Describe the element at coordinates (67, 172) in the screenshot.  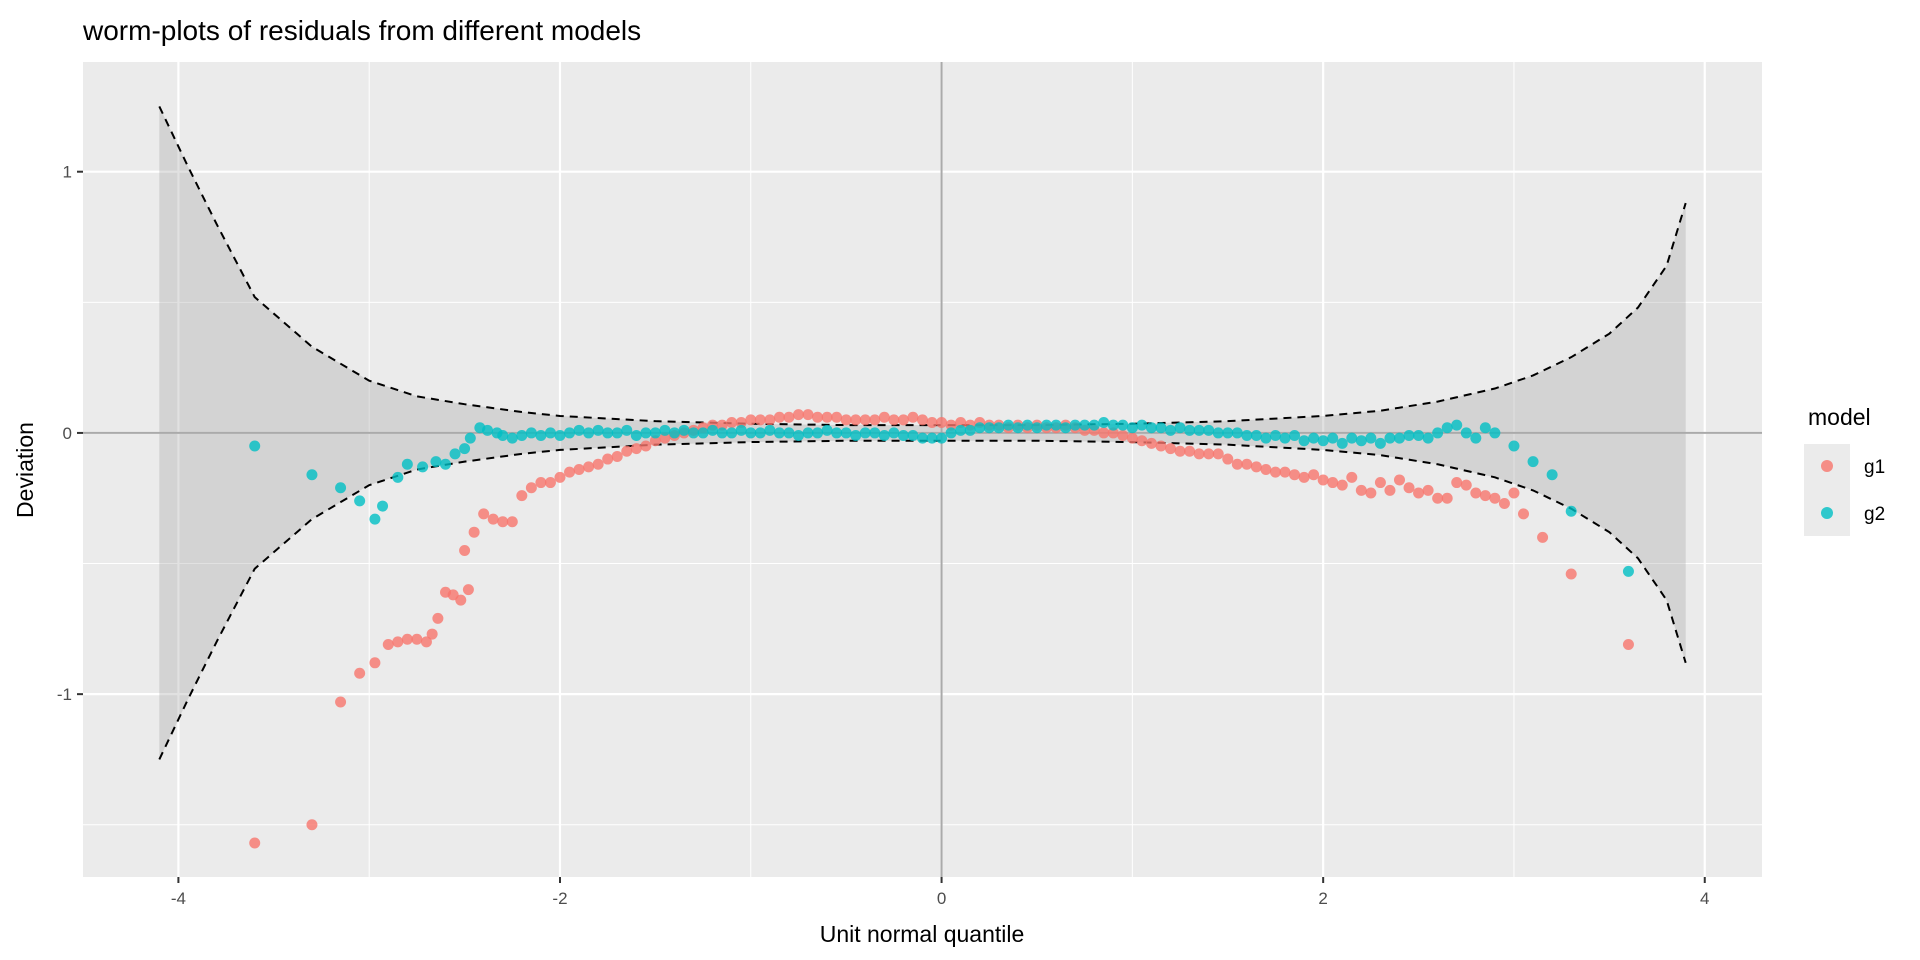
I see `y-tick-label: 1` at that location.